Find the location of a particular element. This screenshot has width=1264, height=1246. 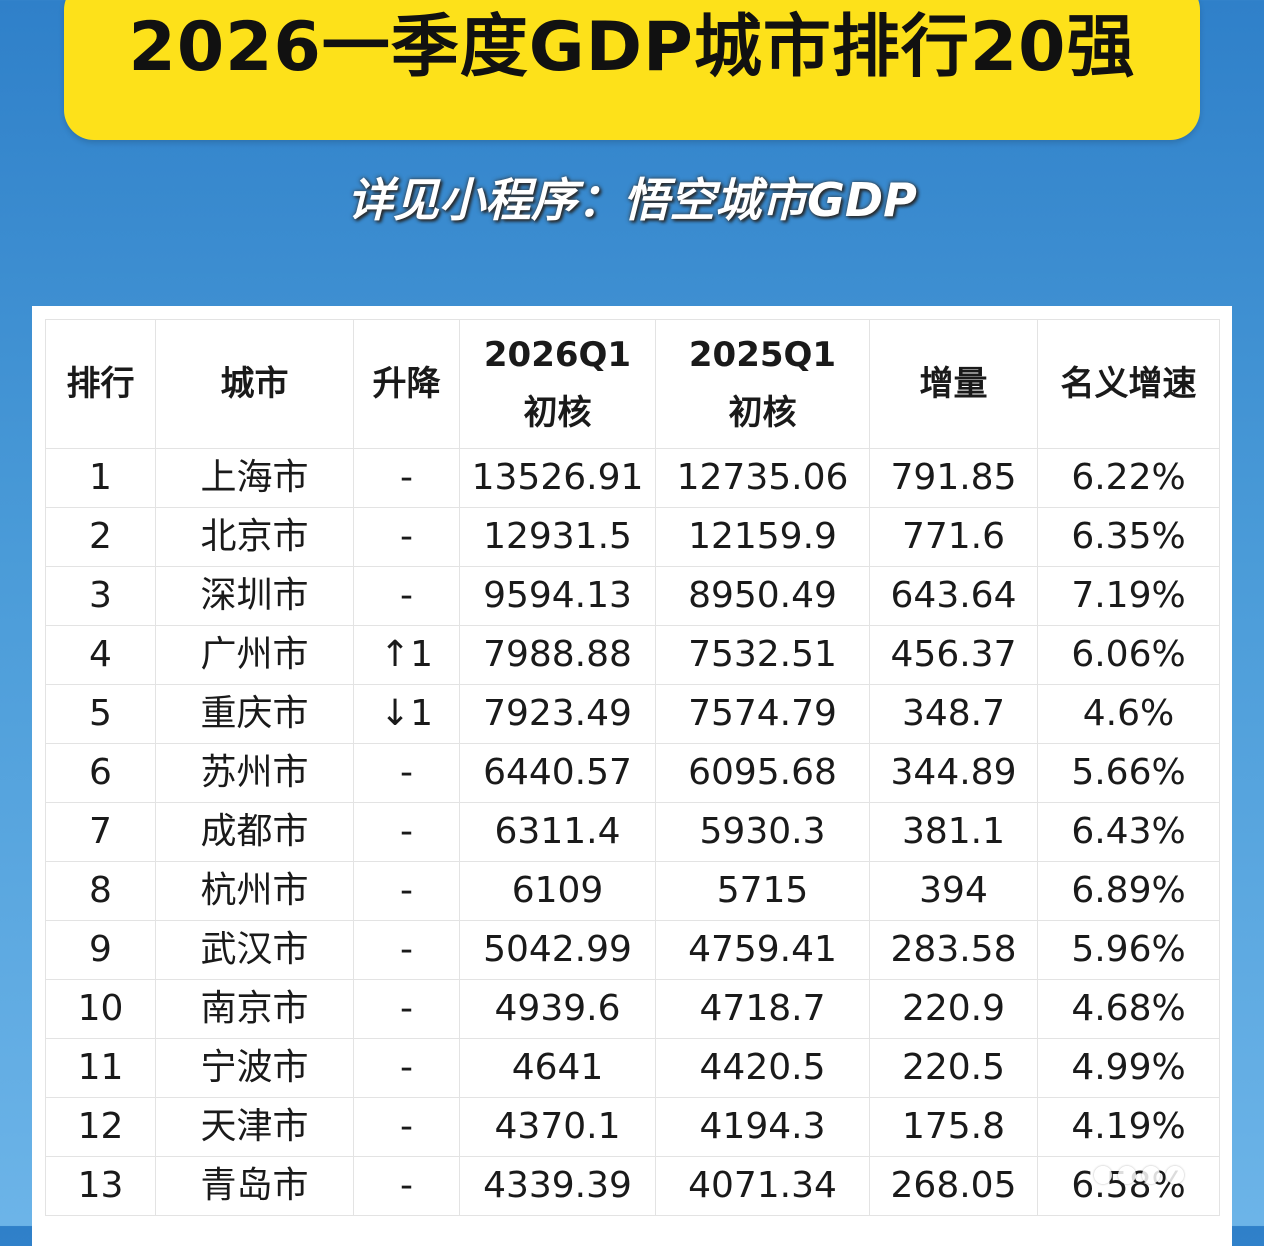

cell-gdp-2026q1: 4339.39 is located at coordinates (557, 1186).